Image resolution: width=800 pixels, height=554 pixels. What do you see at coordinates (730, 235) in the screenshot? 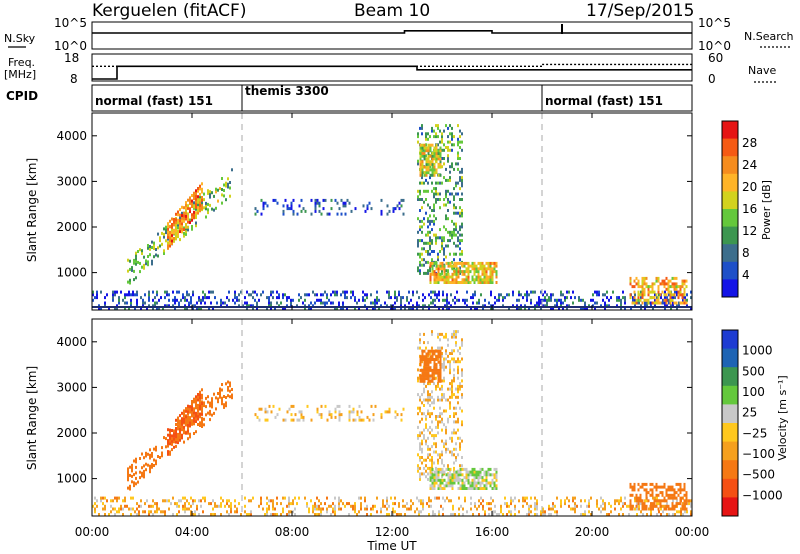
I see `power-colorbar-bin` at bounding box center [730, 235].